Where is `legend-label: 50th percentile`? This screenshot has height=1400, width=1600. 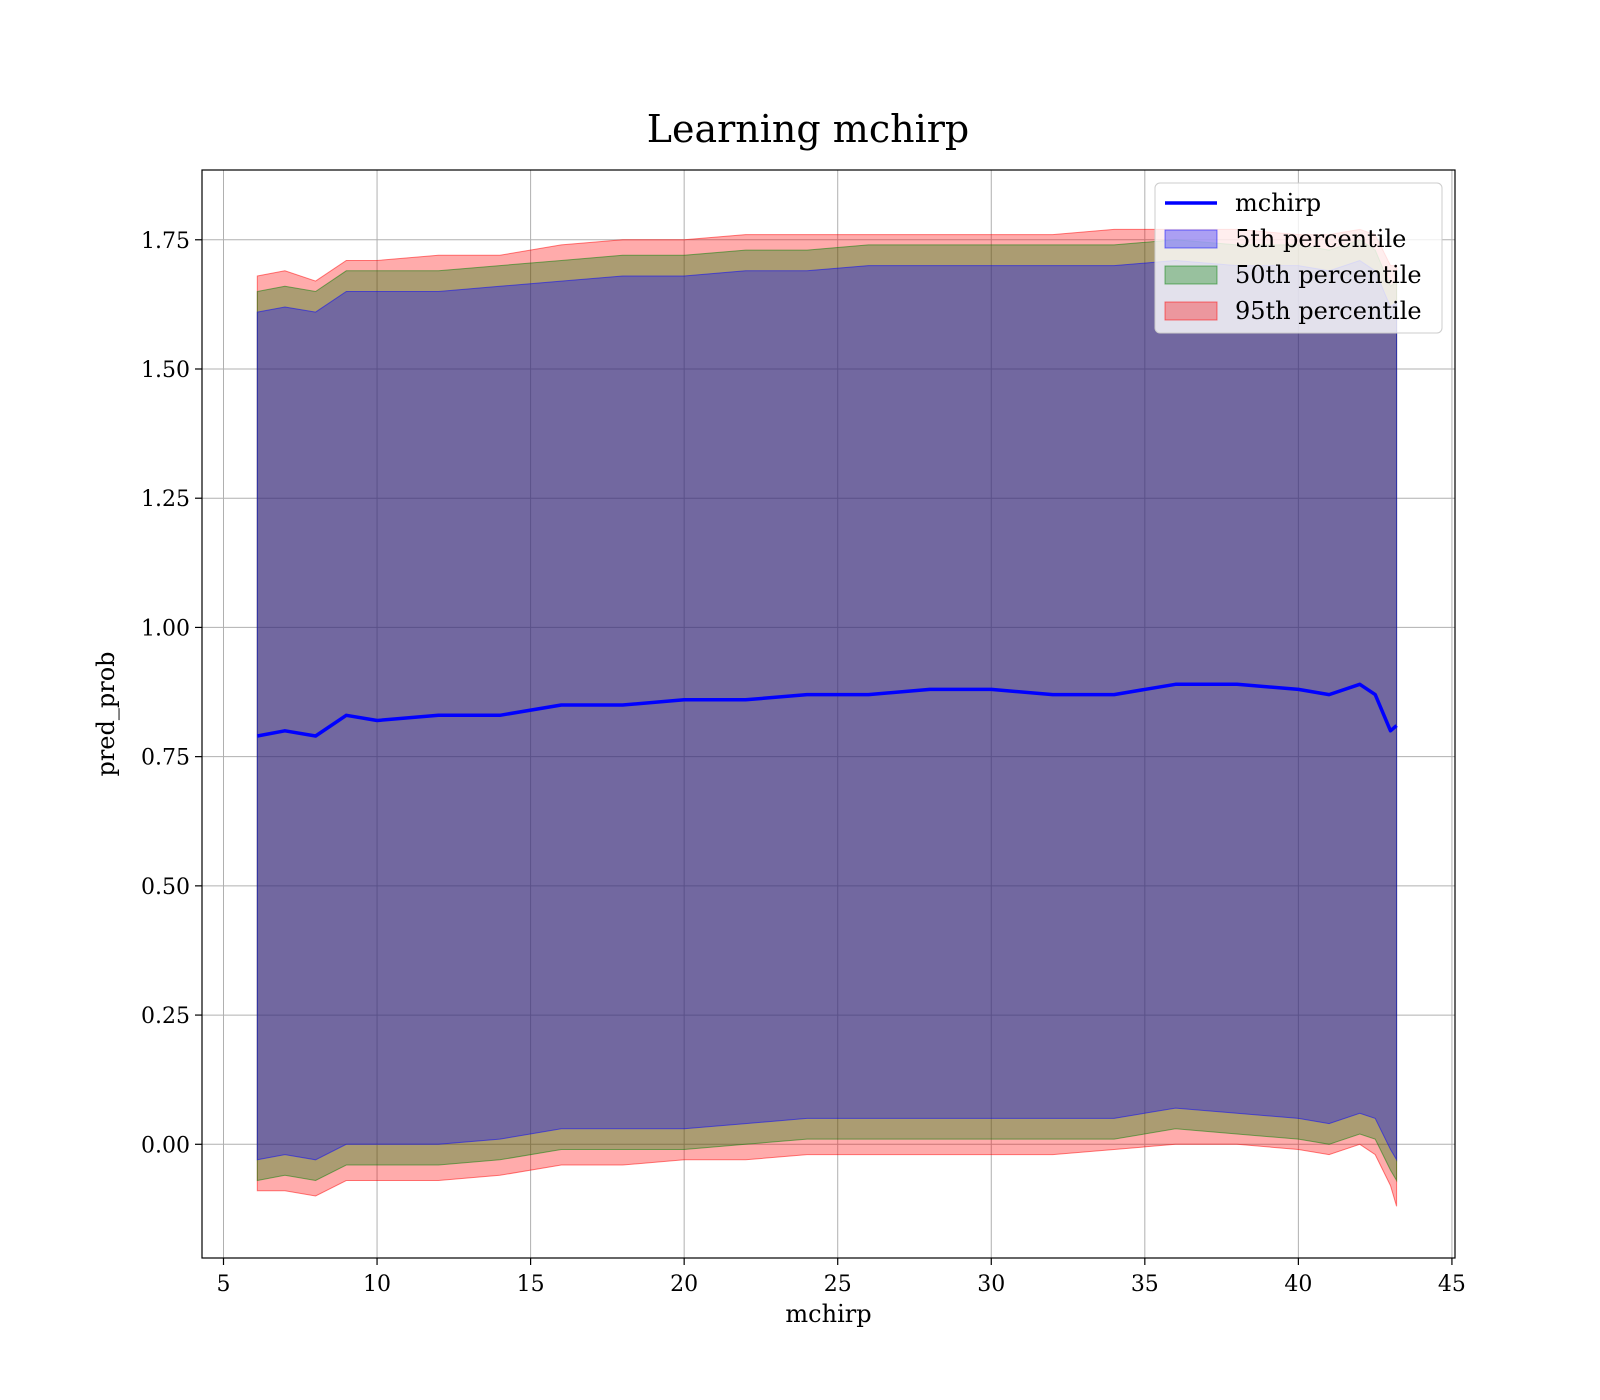 legend-label: 50th percentile is located at coordinates (1328, 275).